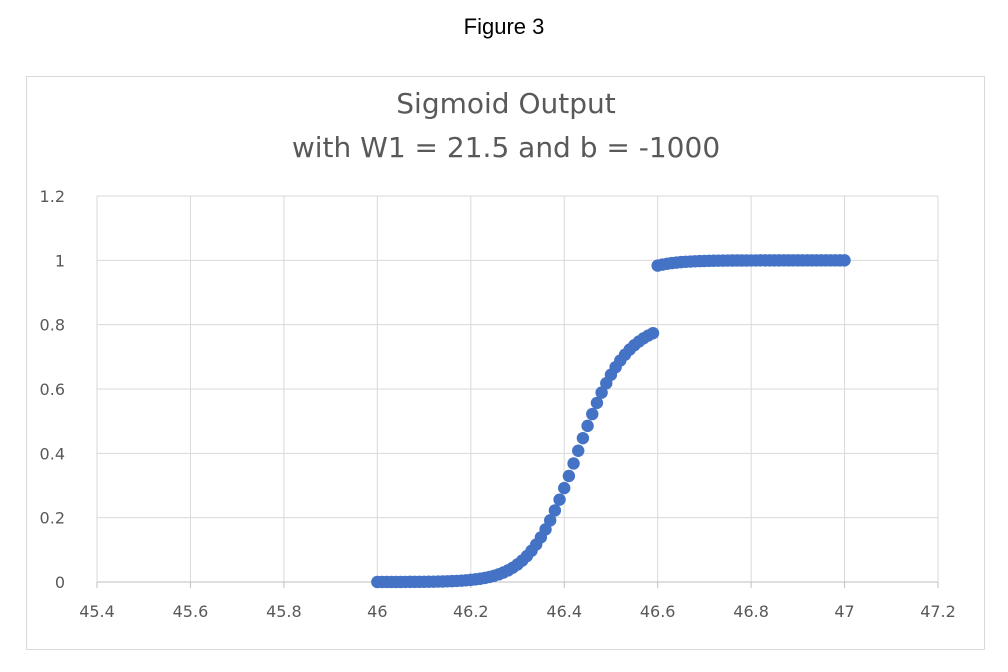 Image resolution: width=1008 pixels, height=672 pixels. What do you see at coordinates (844, 611) in the screenshot?
I see `x-tick-label: 47` at bounding box center [844, 611].